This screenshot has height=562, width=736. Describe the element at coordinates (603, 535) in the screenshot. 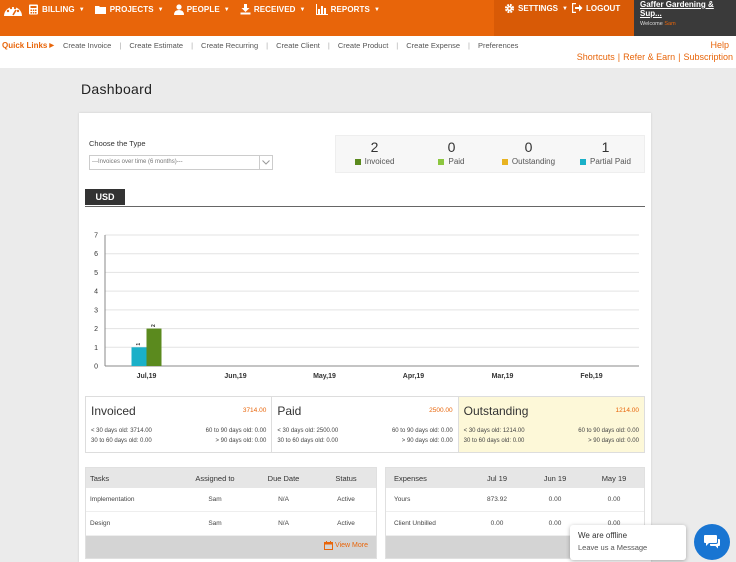

I see `chat-status: We are offline` at that location.